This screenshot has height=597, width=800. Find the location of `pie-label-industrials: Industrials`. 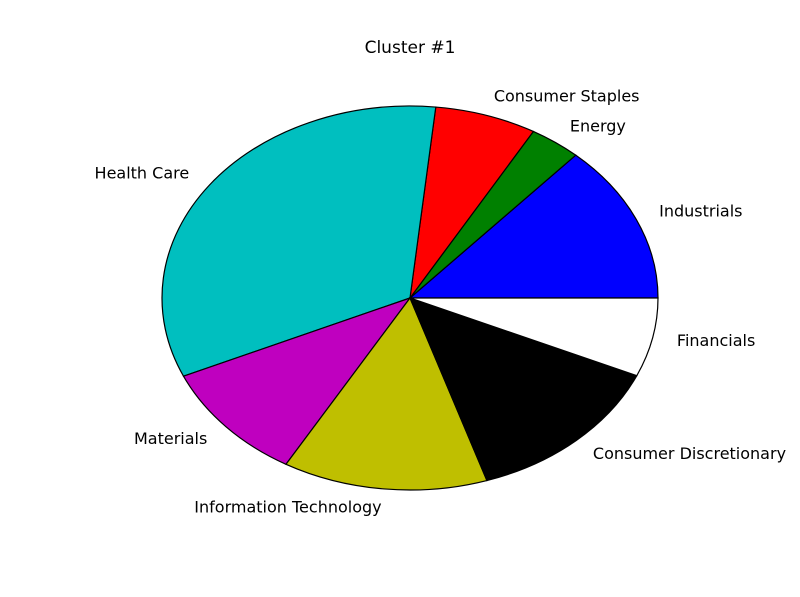

pie-label-industrials: Industrials is located at coordinates (700, 210).